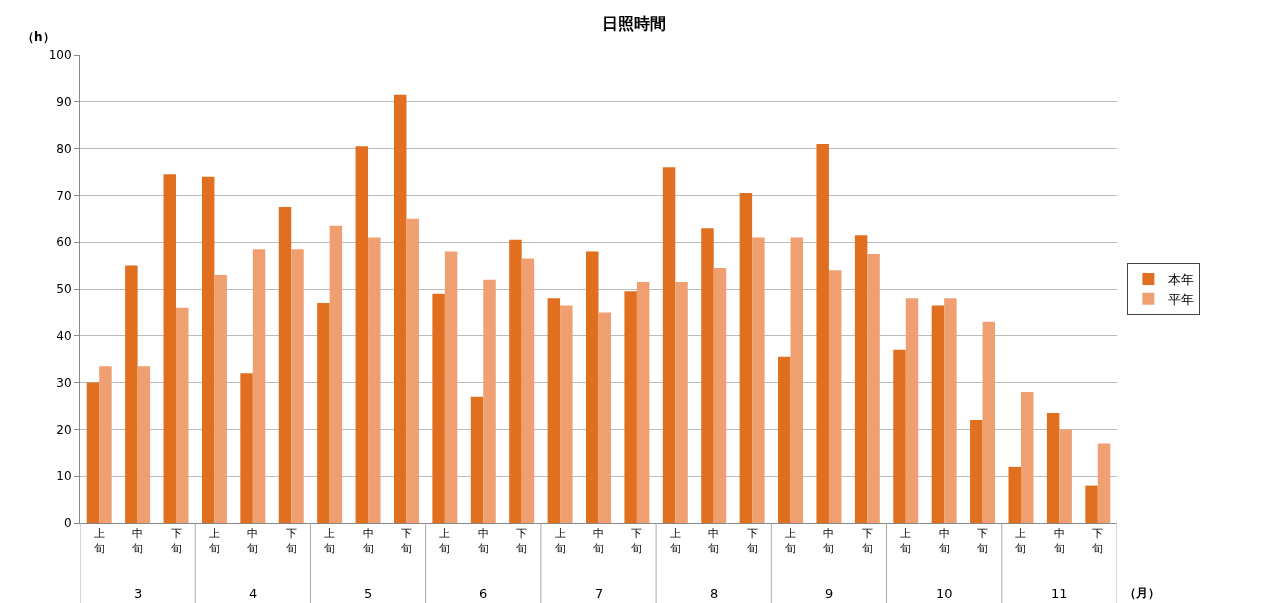  I want to click on legend-label: 平年, so click(1181, 299).